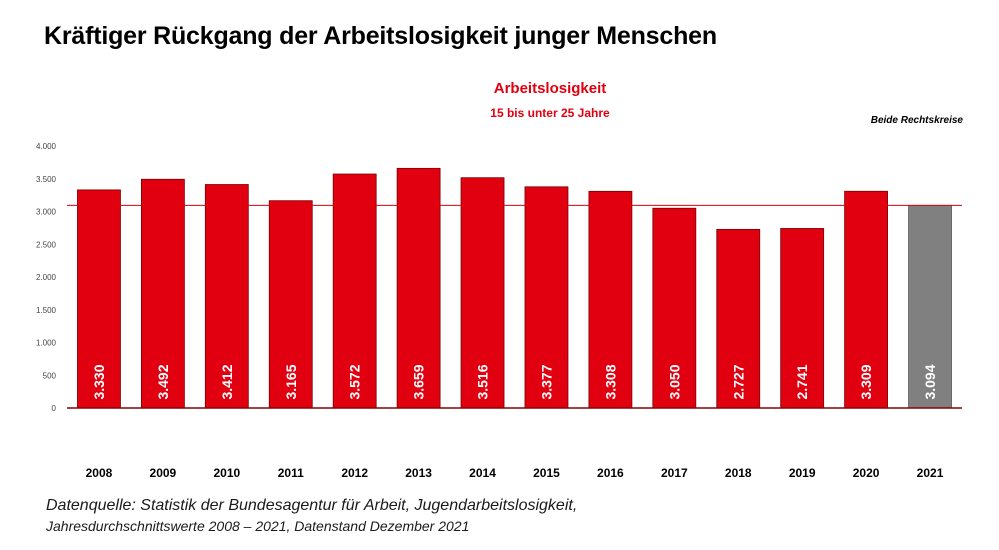  Describe the element at coordinates (354, 473) in the screenshot. I see `x-tick-label: 2012` at that location.